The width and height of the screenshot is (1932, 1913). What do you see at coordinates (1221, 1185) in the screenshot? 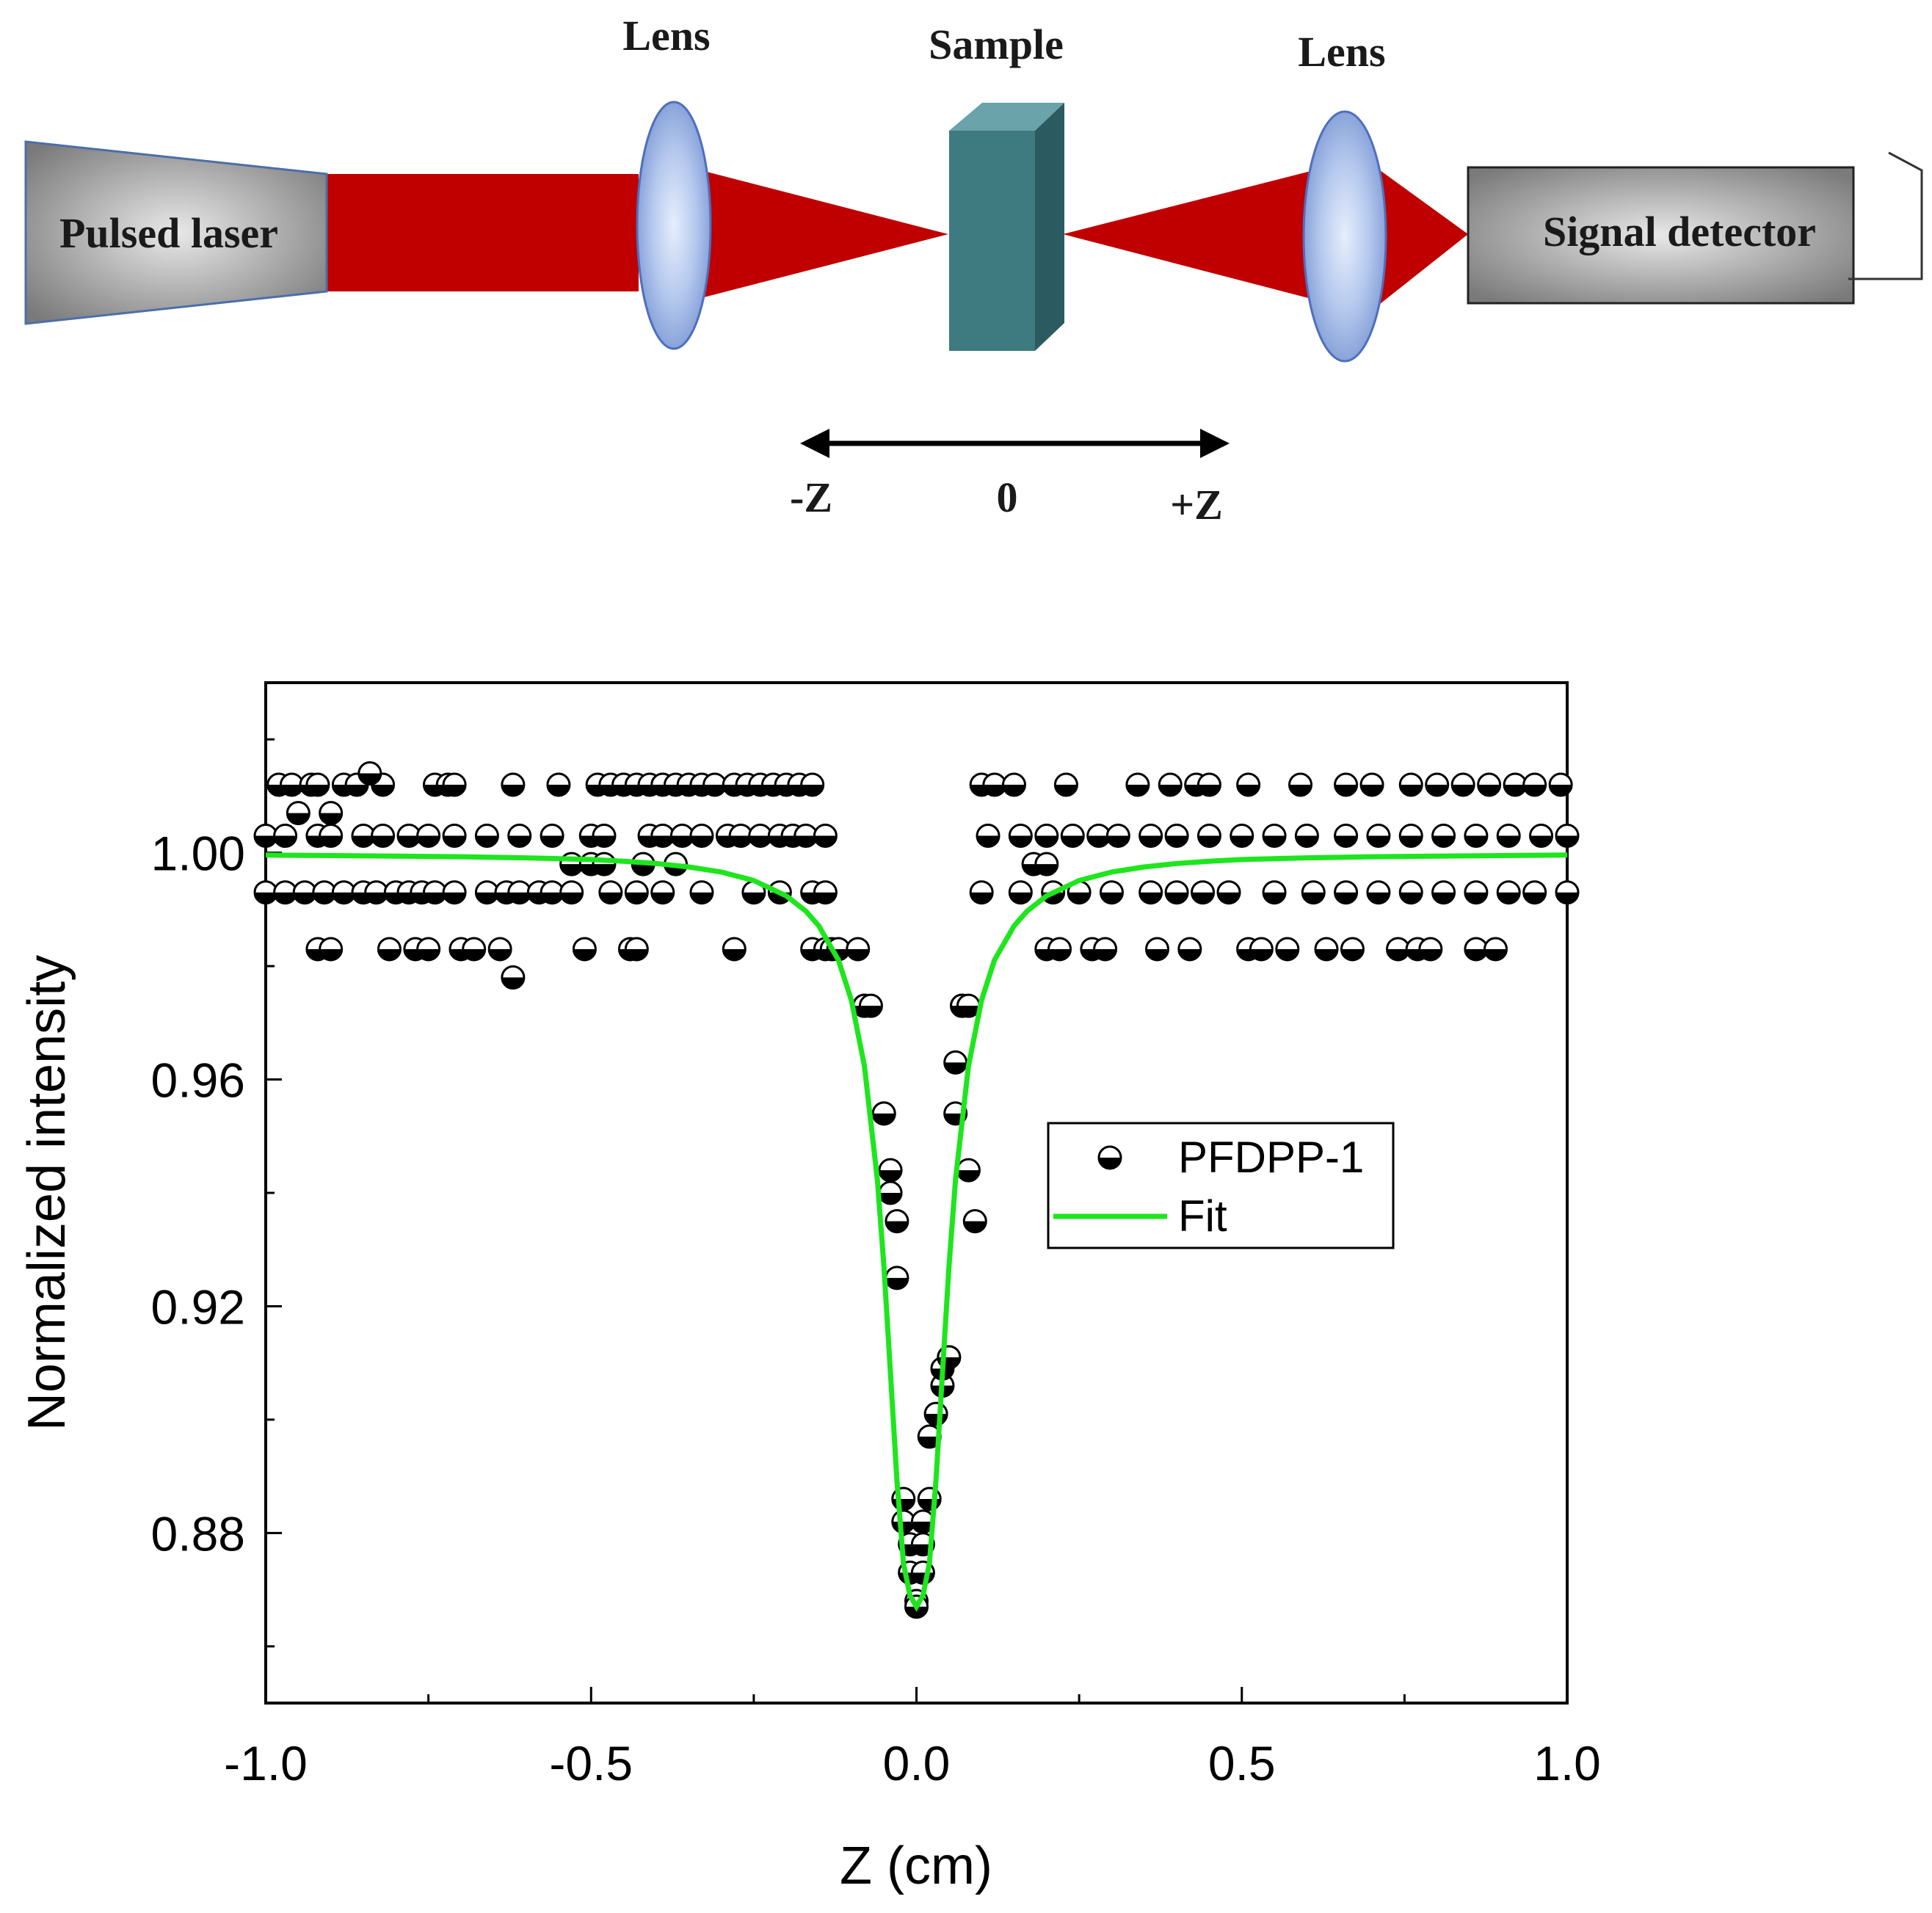
I see `legend-box` at bounding box center [1221, 1185].